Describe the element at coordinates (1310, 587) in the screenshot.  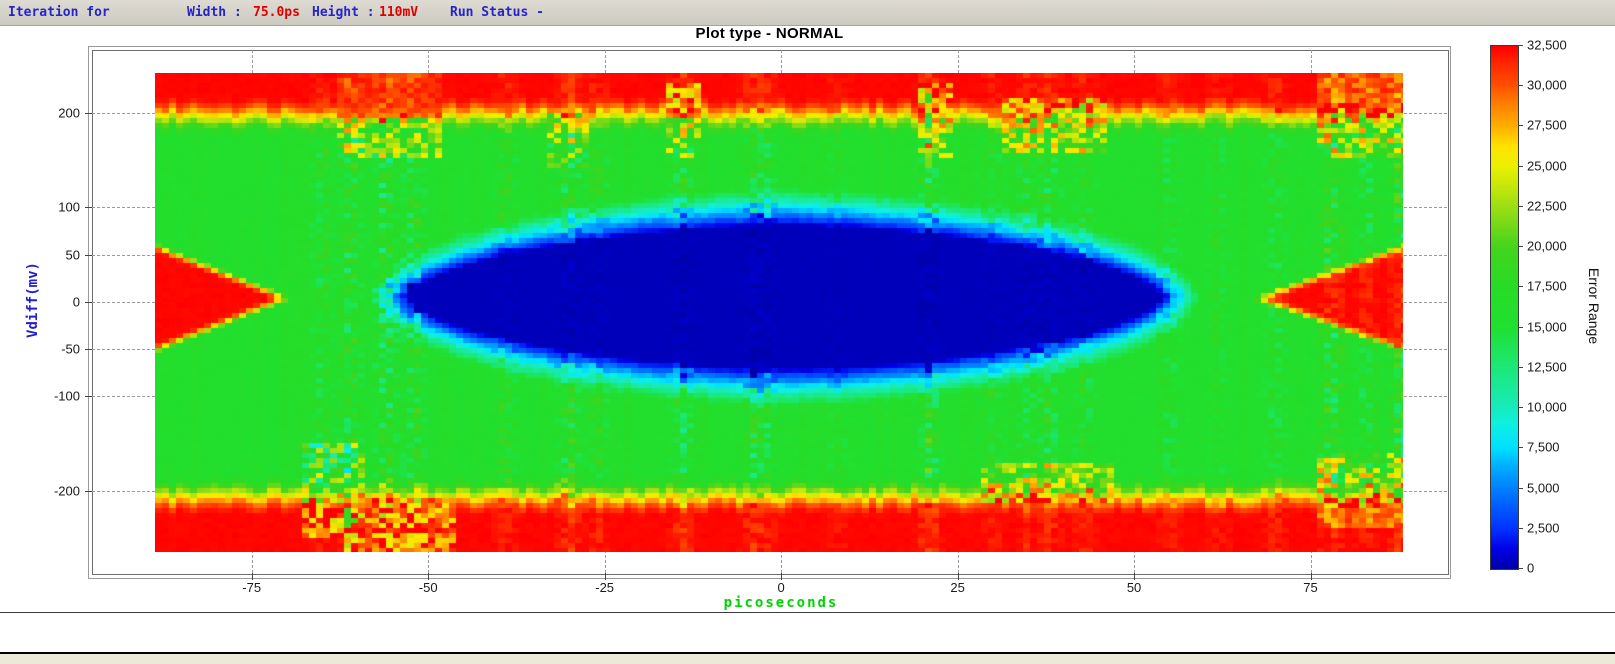
I see `x-tick-label: 75` at that location.